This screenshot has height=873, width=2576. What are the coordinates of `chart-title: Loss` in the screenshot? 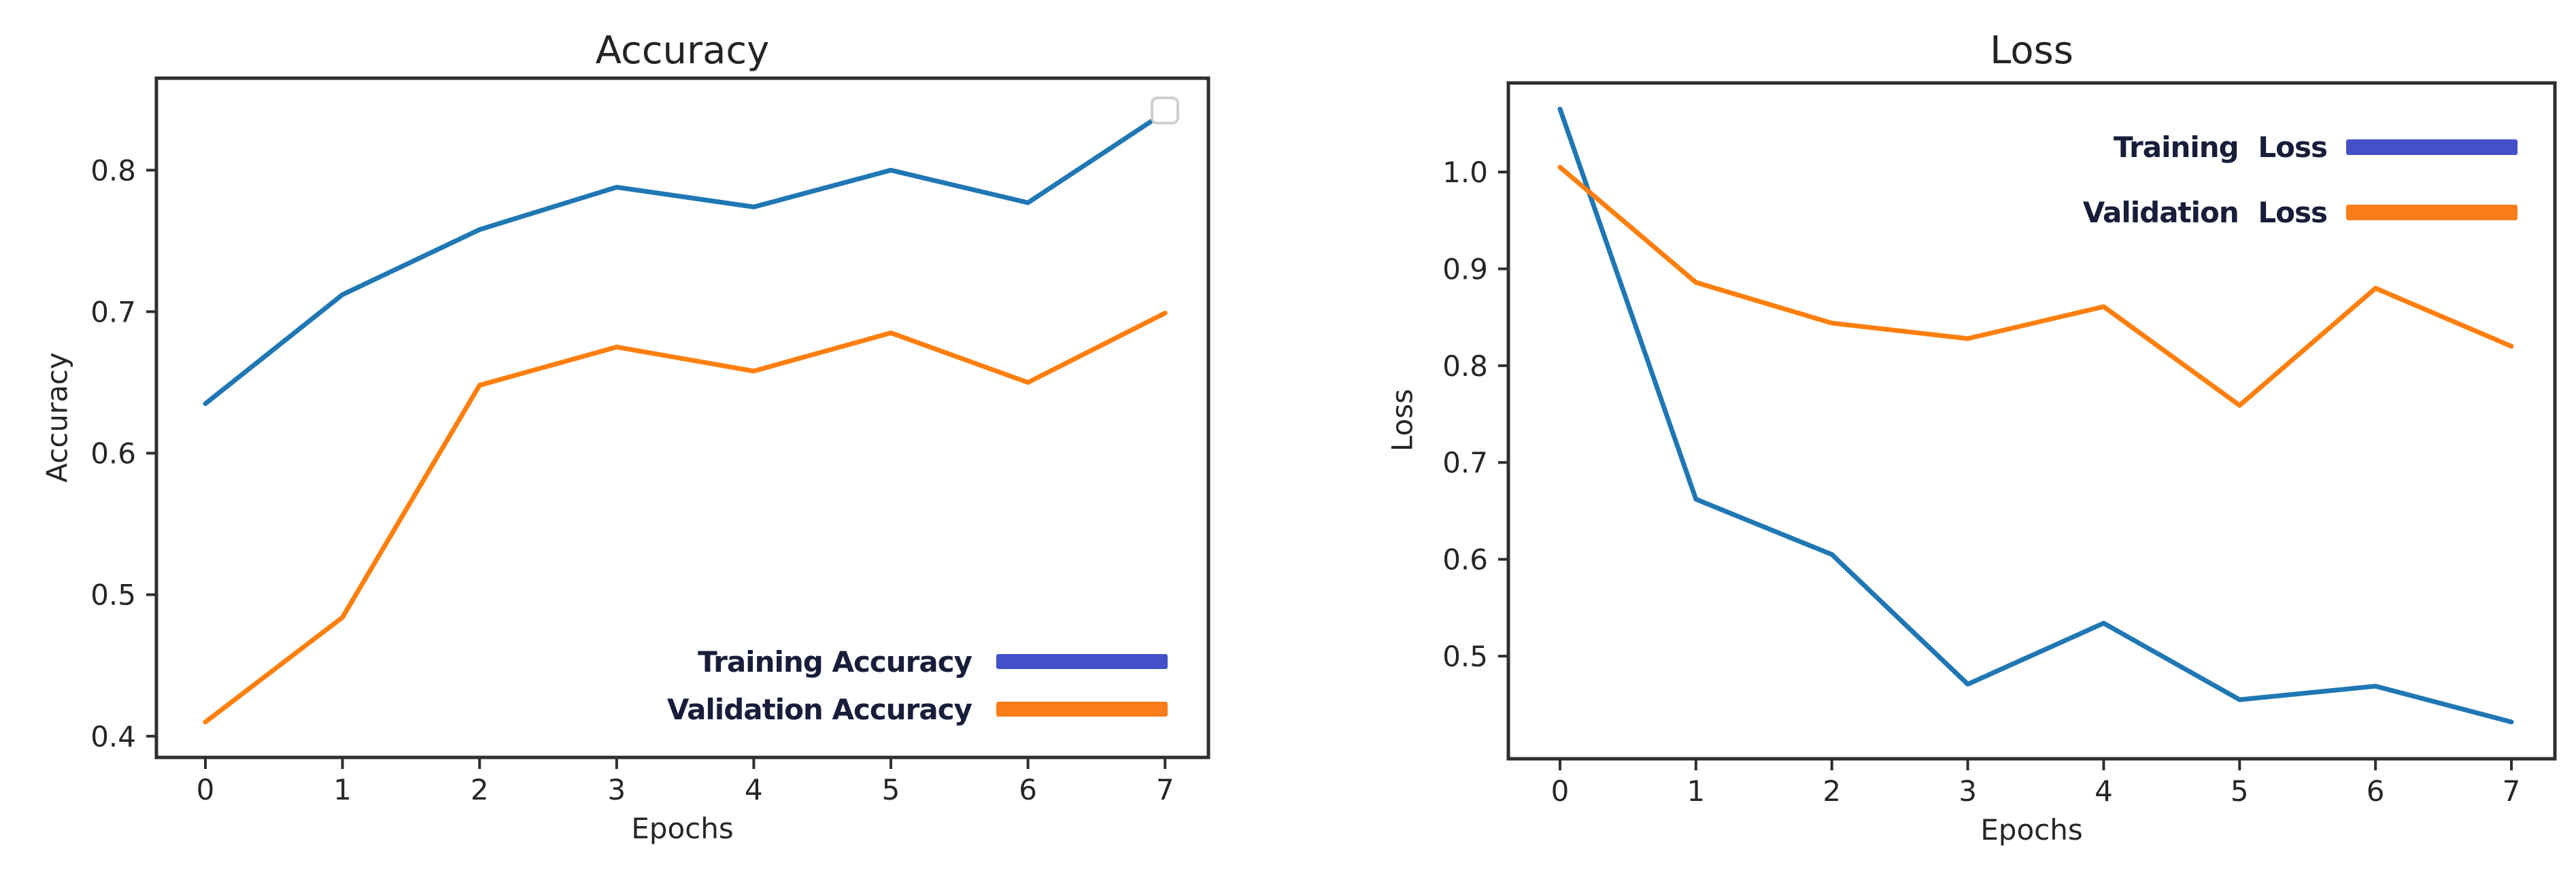 It's located at (2031, 51).